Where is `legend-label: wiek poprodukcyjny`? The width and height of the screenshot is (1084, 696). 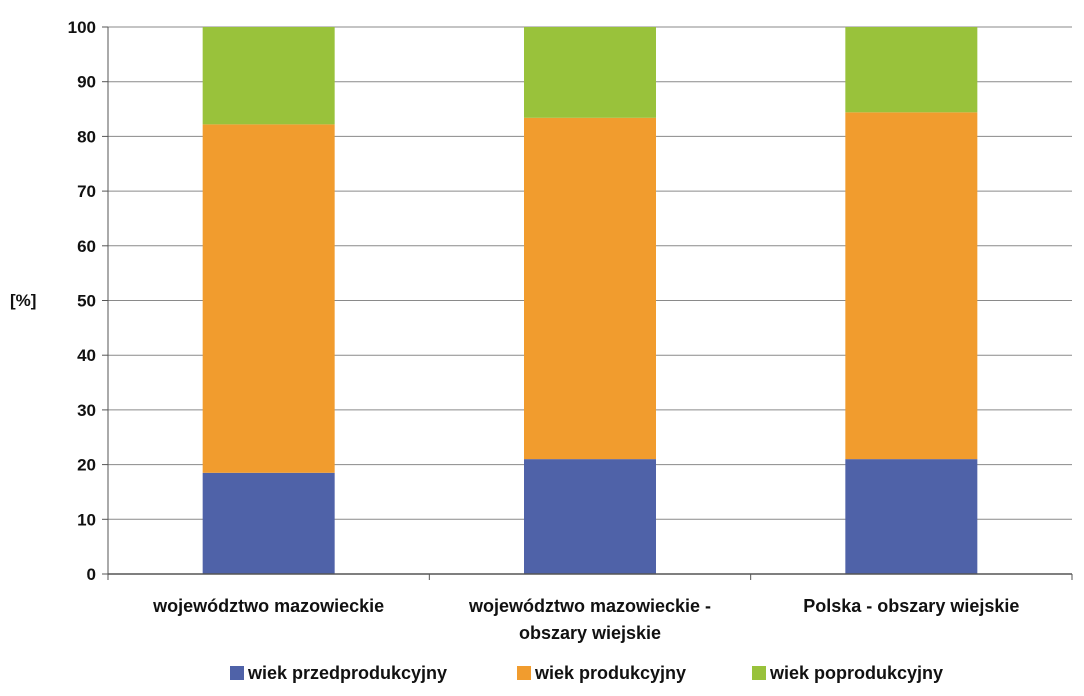
legend-label: wiek poprodukcyjny is located at coordinates (856, 673).